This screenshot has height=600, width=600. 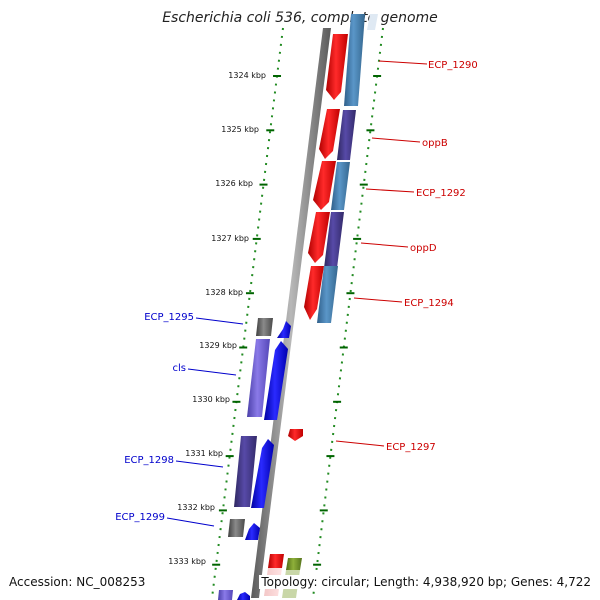 I want to click on leader-oppB, so click(x=396, y=140).